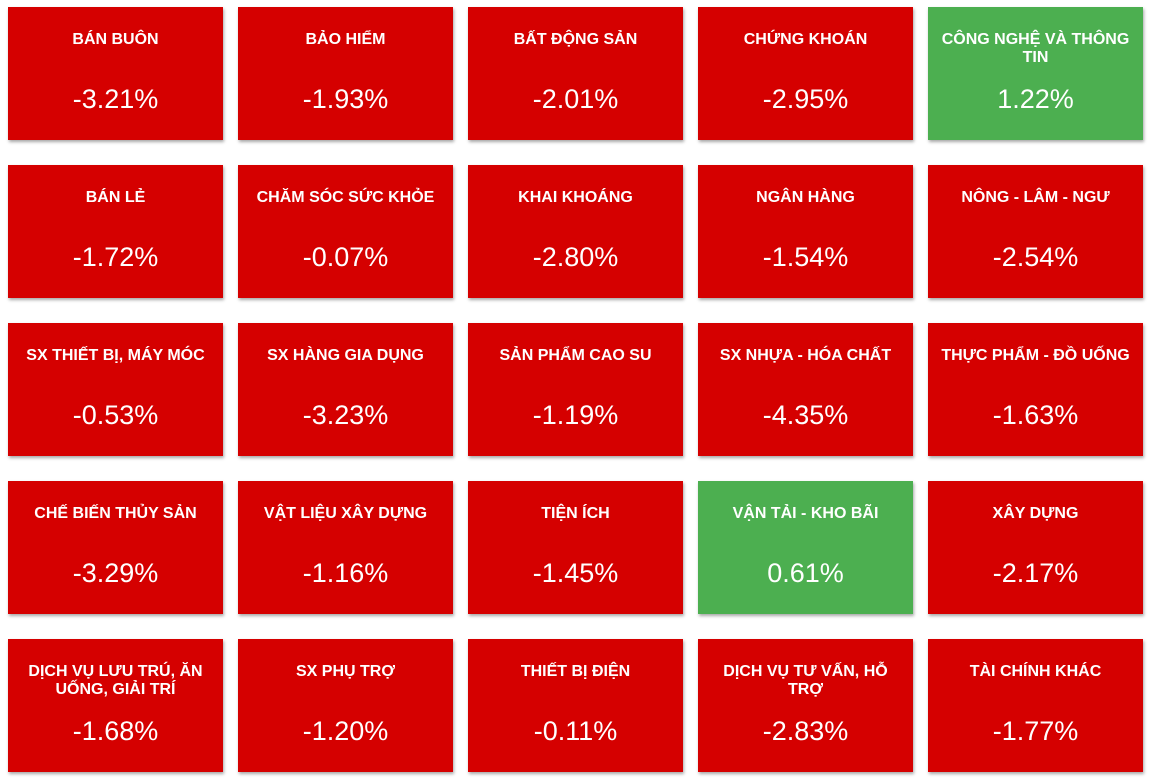 The height and width of the screenshot is (778, 1149). What do you see at coordinates (1035, 73) in the screenshot?
I see `sector-tile: CÔNG NGHỆ VÀ THÔNG TIN 1.22%` at bounding box center [1035, 73].